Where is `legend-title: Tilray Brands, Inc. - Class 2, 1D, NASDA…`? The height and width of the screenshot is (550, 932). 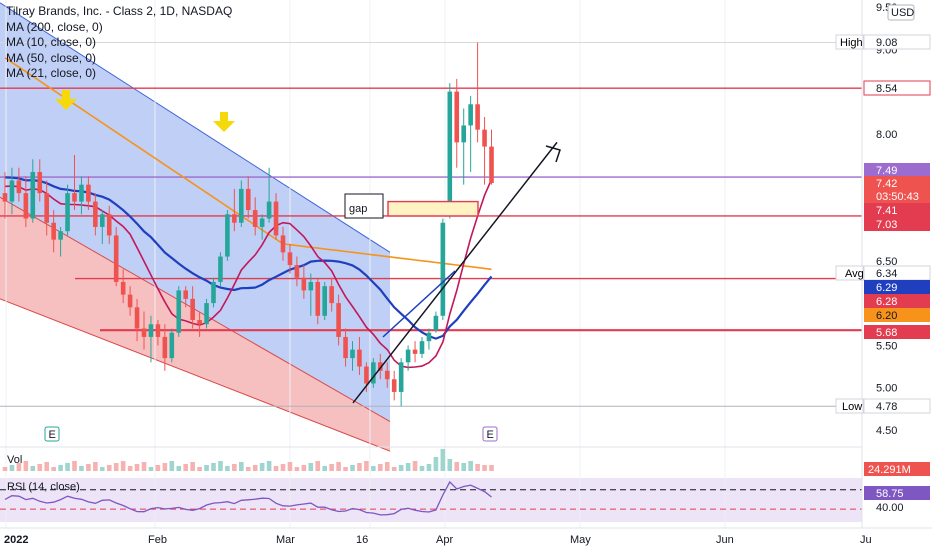
legend-title: Tilray Brands, Inc. - Class 2, 1D, NASDA… is located at coordinates (119, 11).